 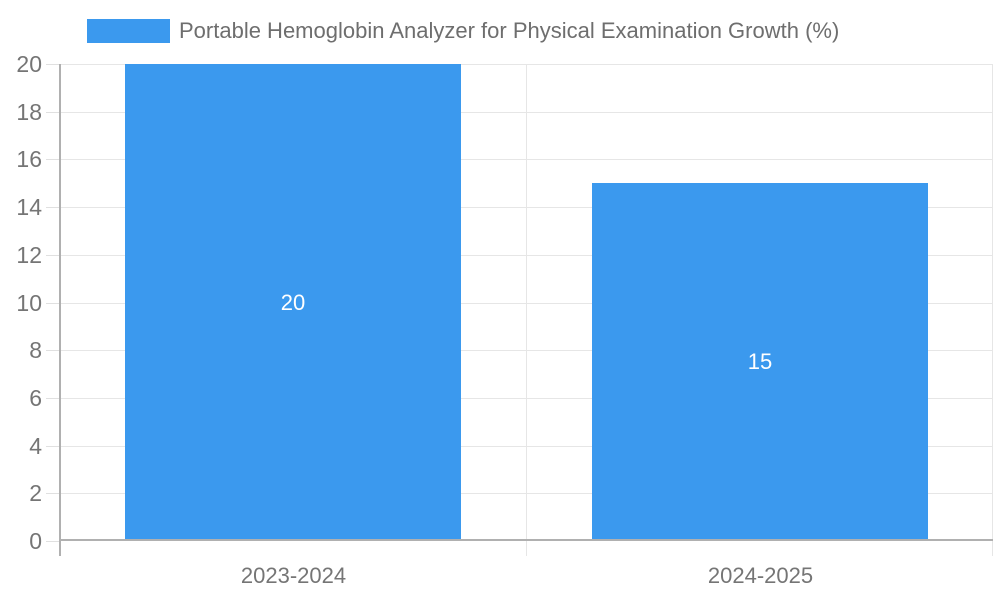 I want to click on y-axis-tick-label: 0, so click(x=35, y=541).